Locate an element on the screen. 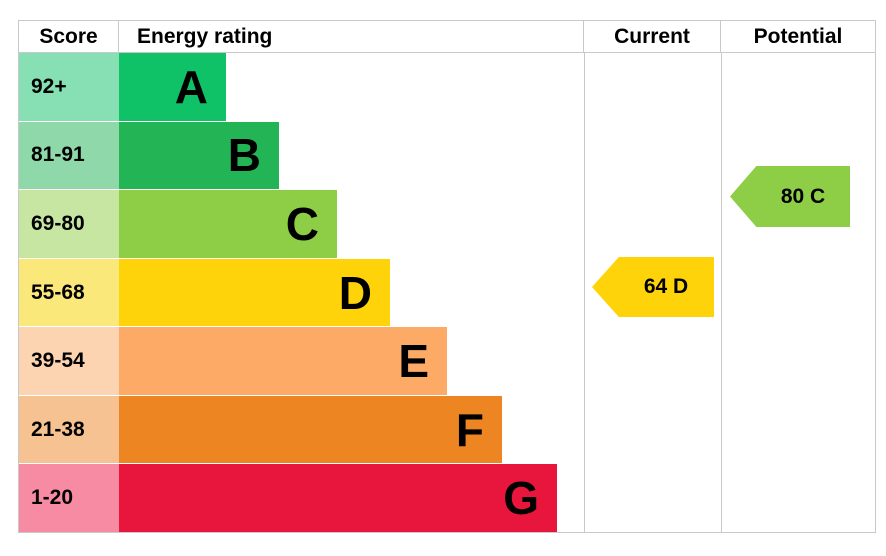 The height and width of the screenshot is (556, 886). band-letter: D is located at coordinates (355, 292).